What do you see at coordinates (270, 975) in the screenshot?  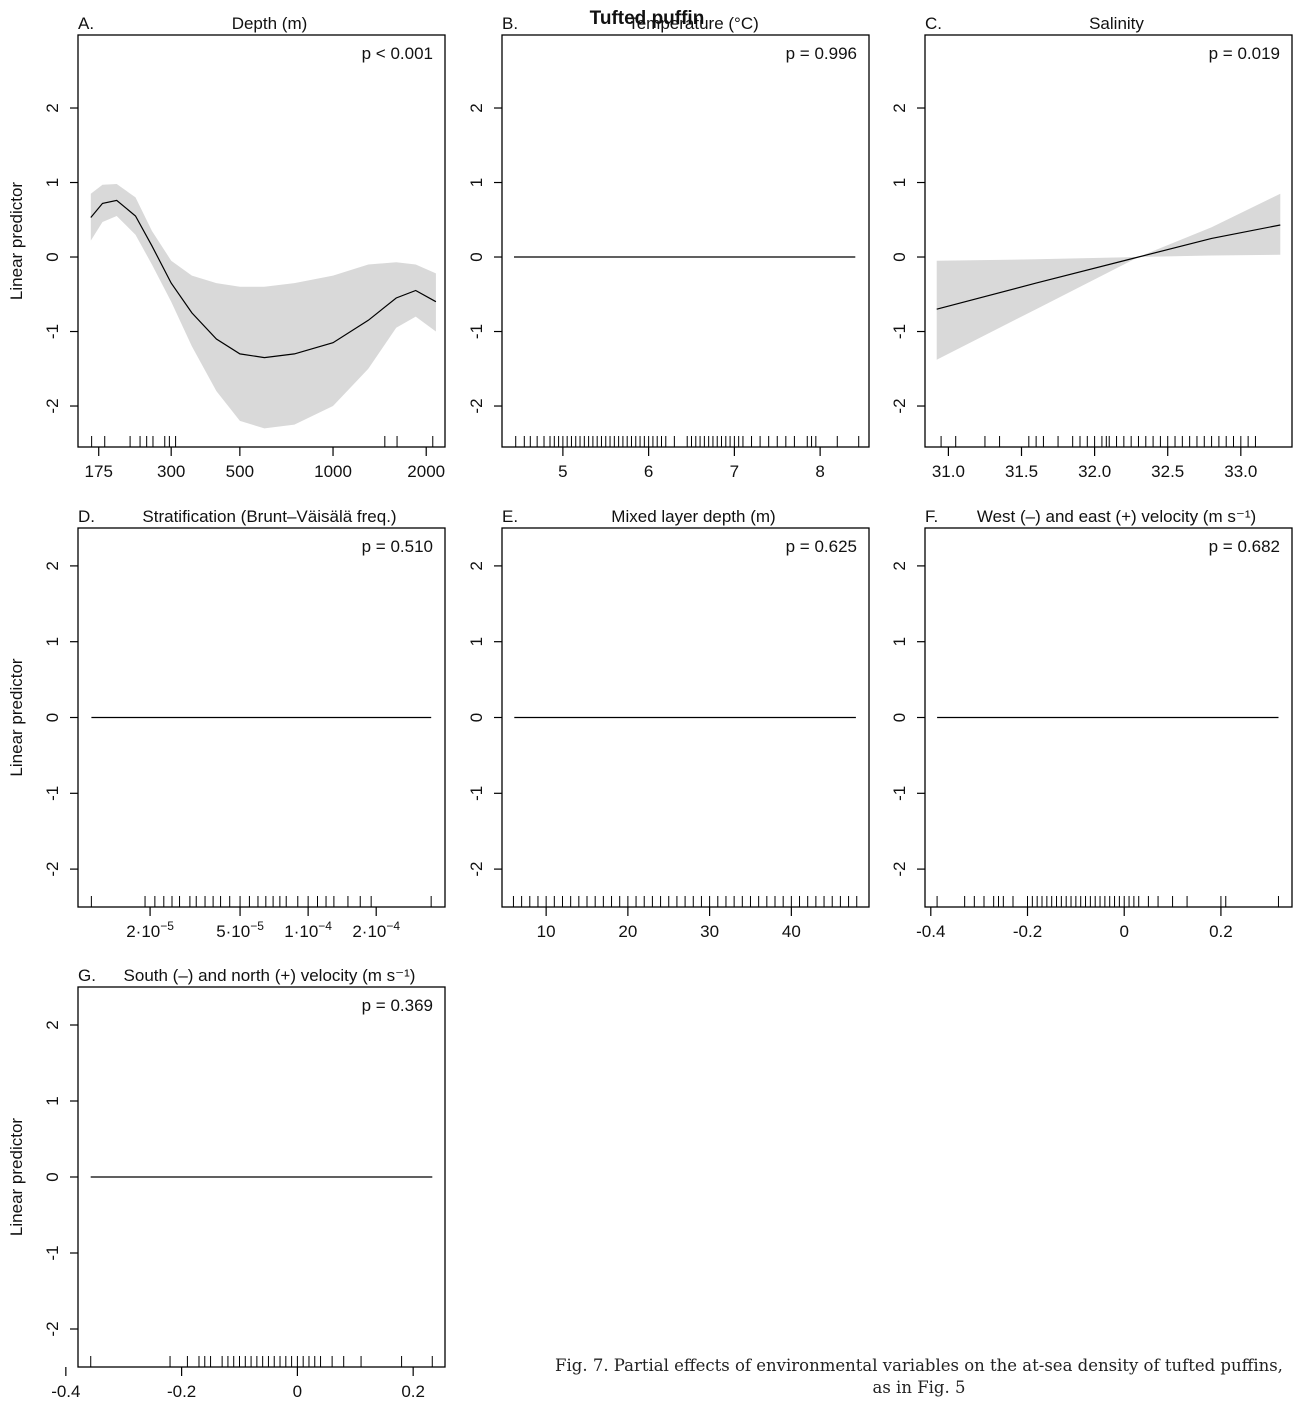 I see `panel-title: South (–) and north (+) velocity (m s⁻¹)` at bounding box center [270, 975].